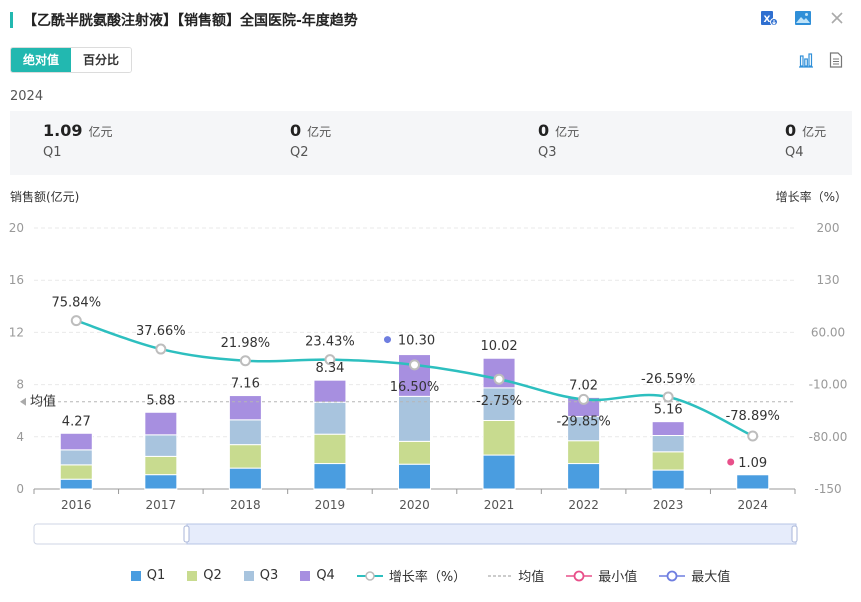 The width and height of the screenshot is (861, 602). What do you see at coordinates (101, 60) in the screenshot?
I see `percentage-tab: 百分比` at bounding box center [101, 60].